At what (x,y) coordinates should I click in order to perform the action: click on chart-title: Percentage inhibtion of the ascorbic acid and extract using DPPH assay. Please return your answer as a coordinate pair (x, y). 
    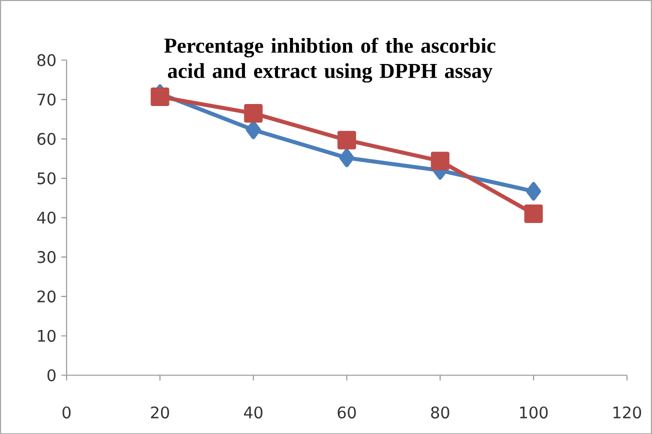
    Looking at the image, I should click on (330, 60).